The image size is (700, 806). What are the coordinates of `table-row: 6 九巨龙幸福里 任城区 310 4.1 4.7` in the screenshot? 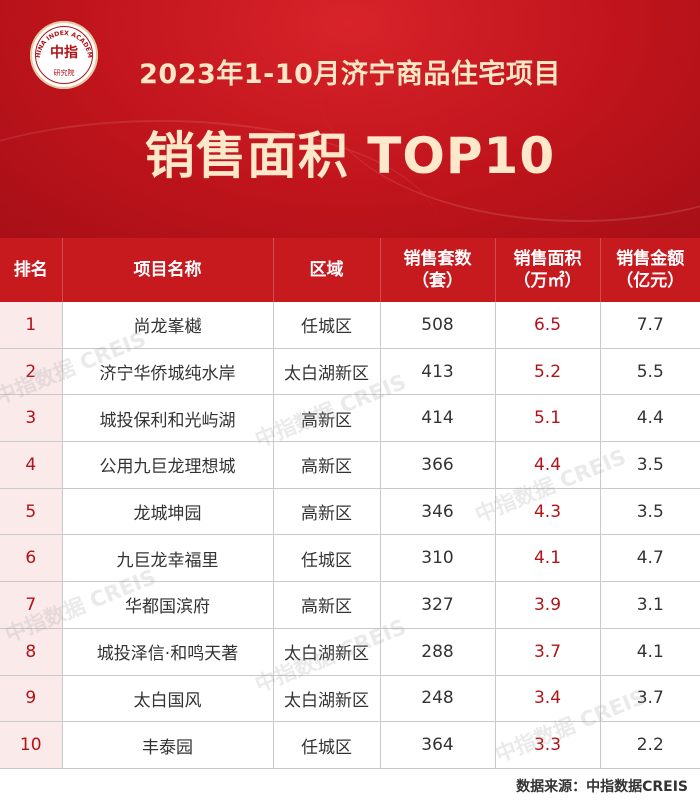 It's located at (350, 558).